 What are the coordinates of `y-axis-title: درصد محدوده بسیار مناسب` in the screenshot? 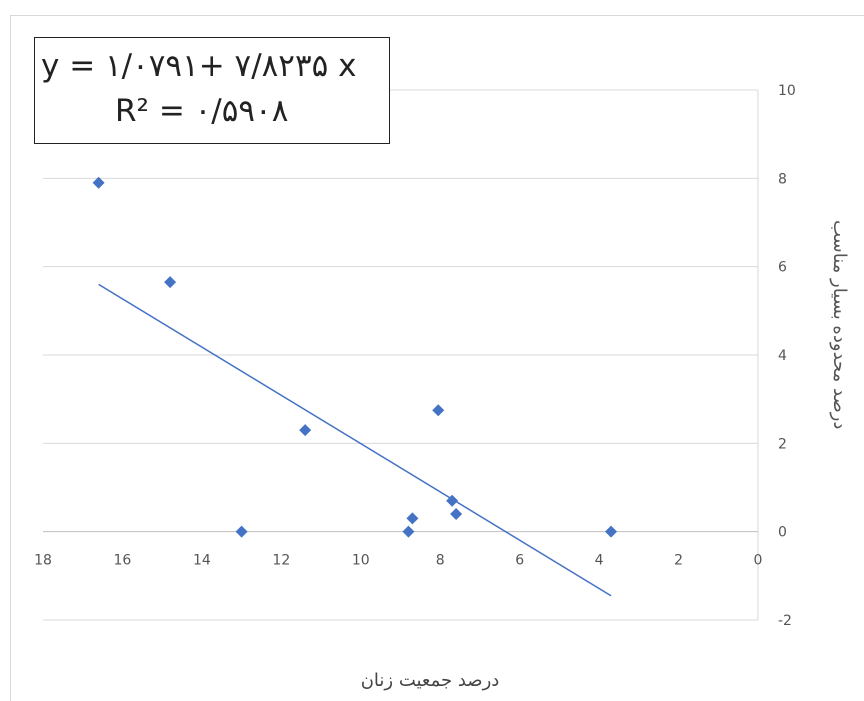 It's located at (839, 325).